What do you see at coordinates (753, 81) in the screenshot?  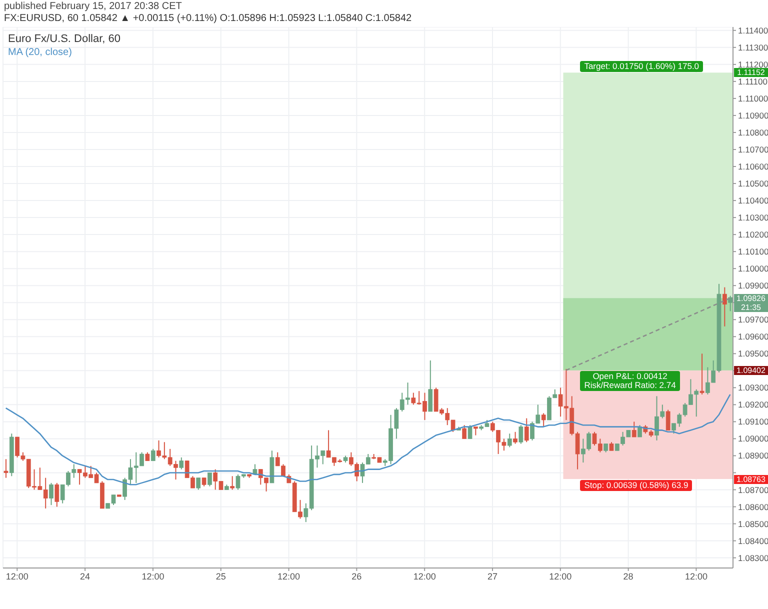 I see `y-tick-label: 1.11100` at bounding box center [753, 81].